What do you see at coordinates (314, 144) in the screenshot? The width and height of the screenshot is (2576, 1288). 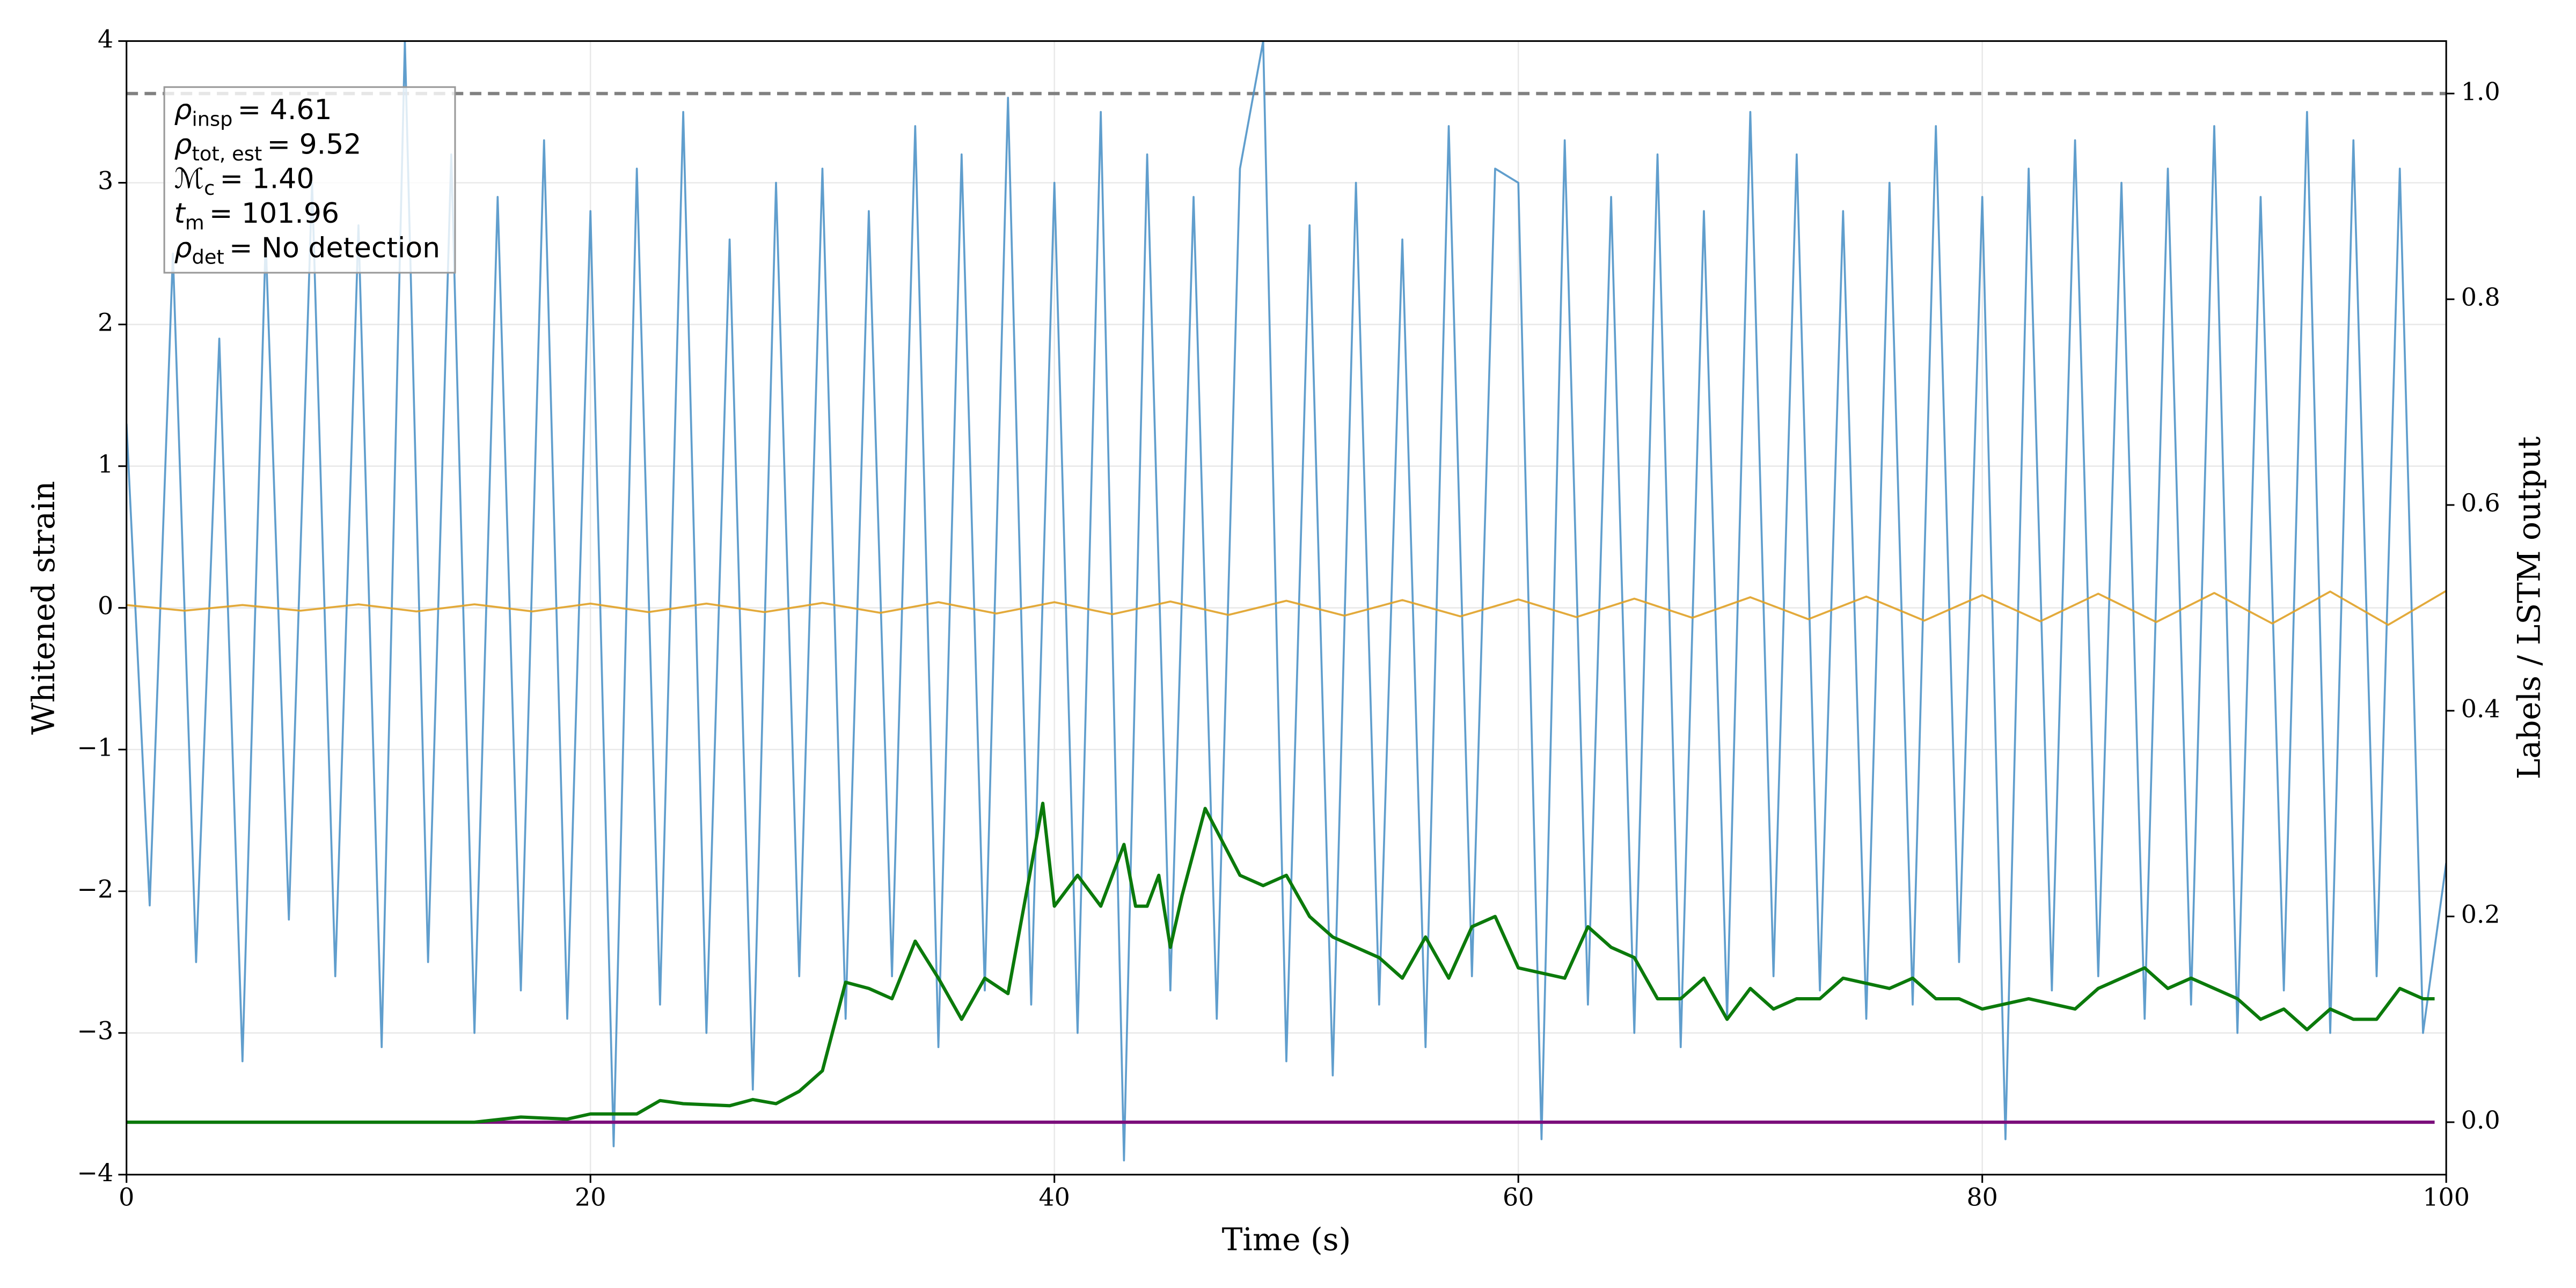 I see `annotation-value: = 9.52` at bounding box center [314, 144].